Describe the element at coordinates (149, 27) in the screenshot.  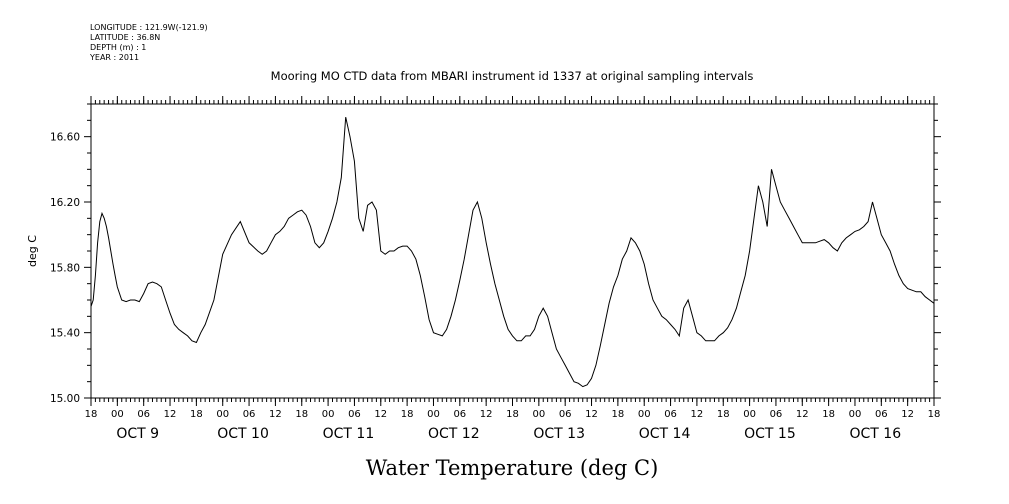
I see `longitude-text: LONGITUDE : 121.9W(-121.9)` at that location.